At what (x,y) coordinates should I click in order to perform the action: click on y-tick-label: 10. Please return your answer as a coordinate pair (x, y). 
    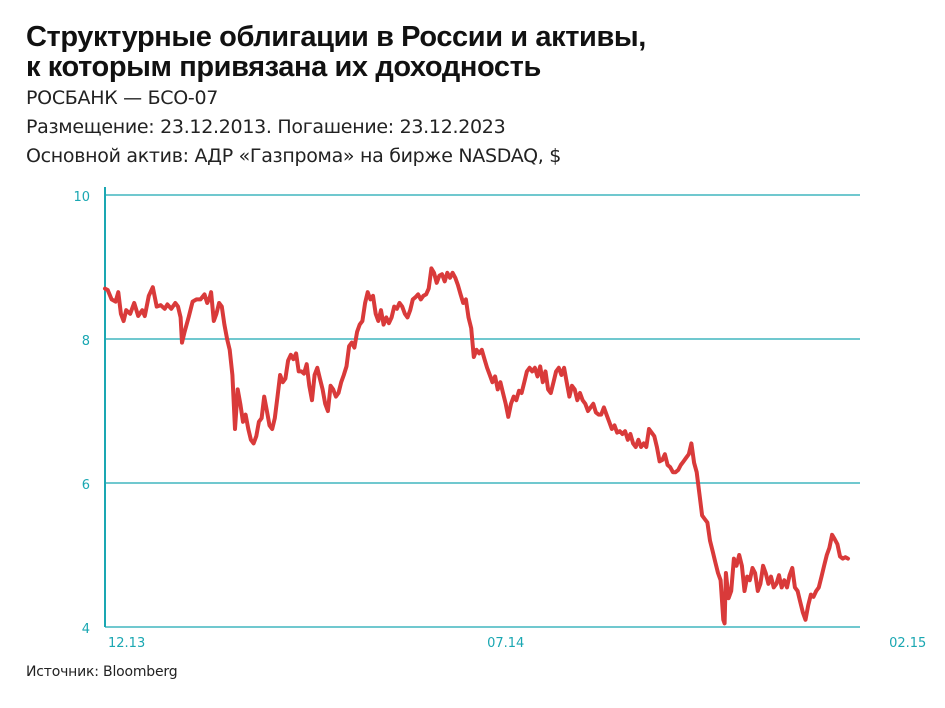
    Looking at the image, I should click on (81, 197).